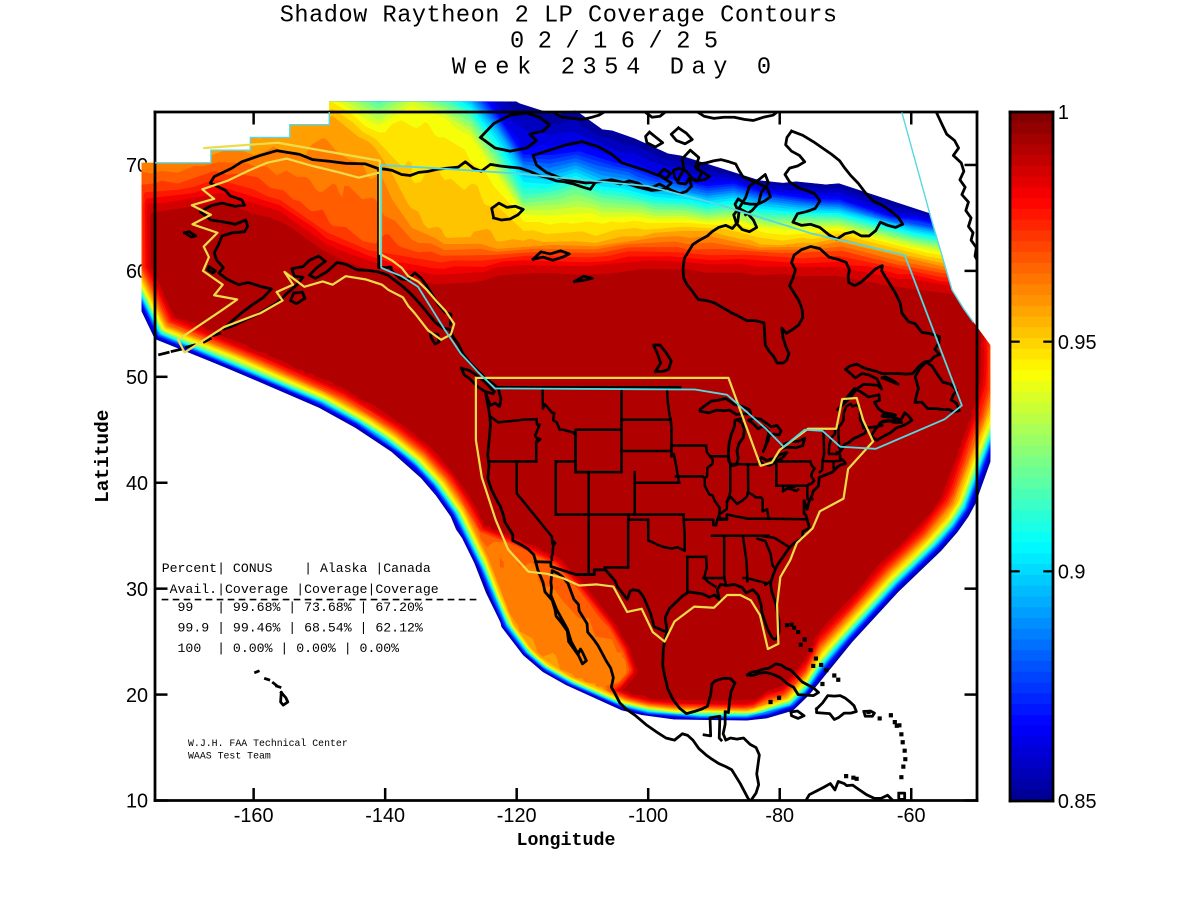 This screenshot has width=1200, height=900. I want to click on svg-text: WAAS Test Team, so click(229, 755).